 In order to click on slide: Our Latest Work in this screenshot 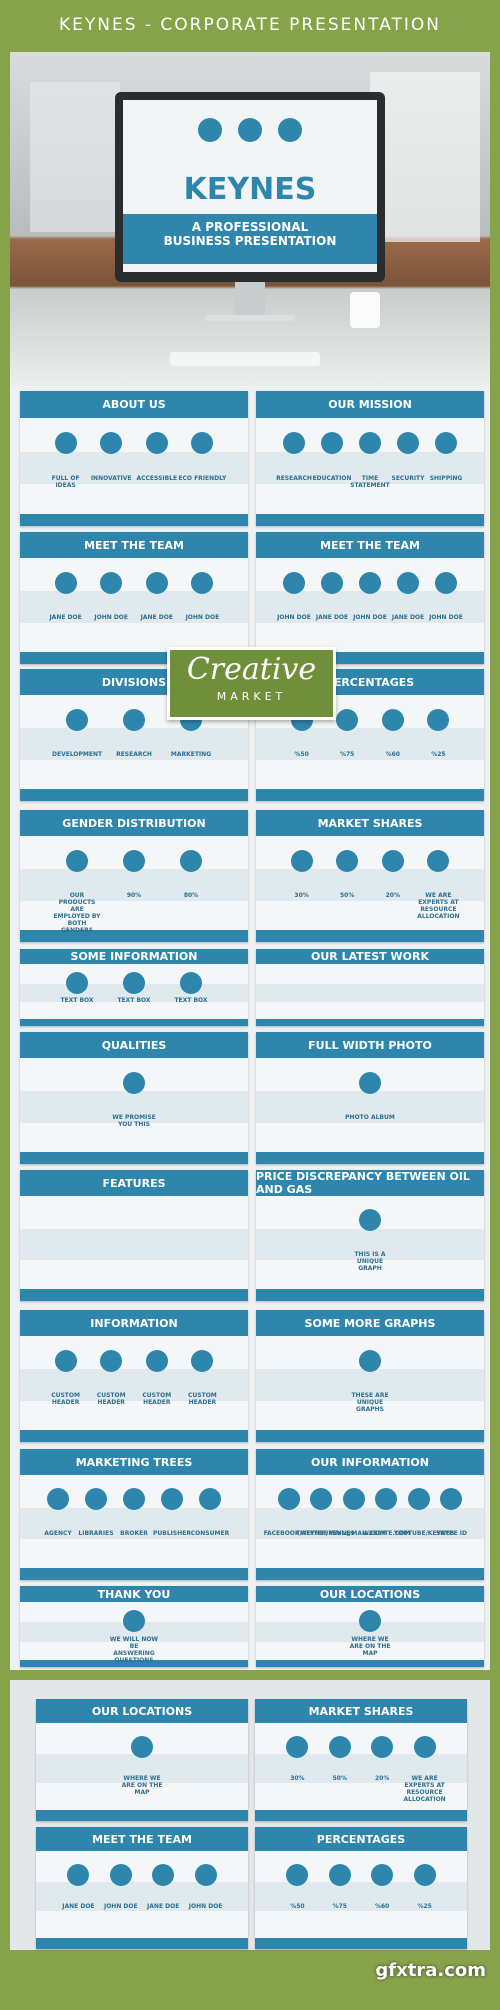, I will do `click(370, 987)`.